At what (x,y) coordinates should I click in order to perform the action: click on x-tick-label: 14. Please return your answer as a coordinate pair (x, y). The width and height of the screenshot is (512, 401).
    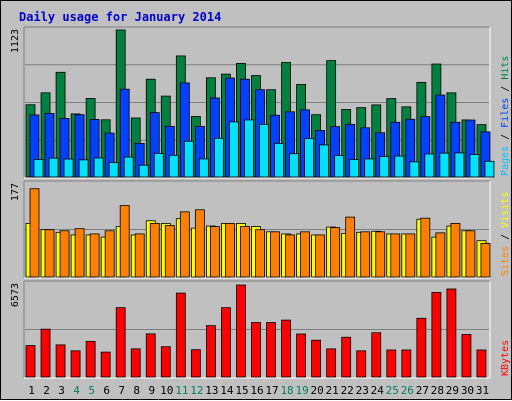
    Looking at the image, I should click on (227, 390).